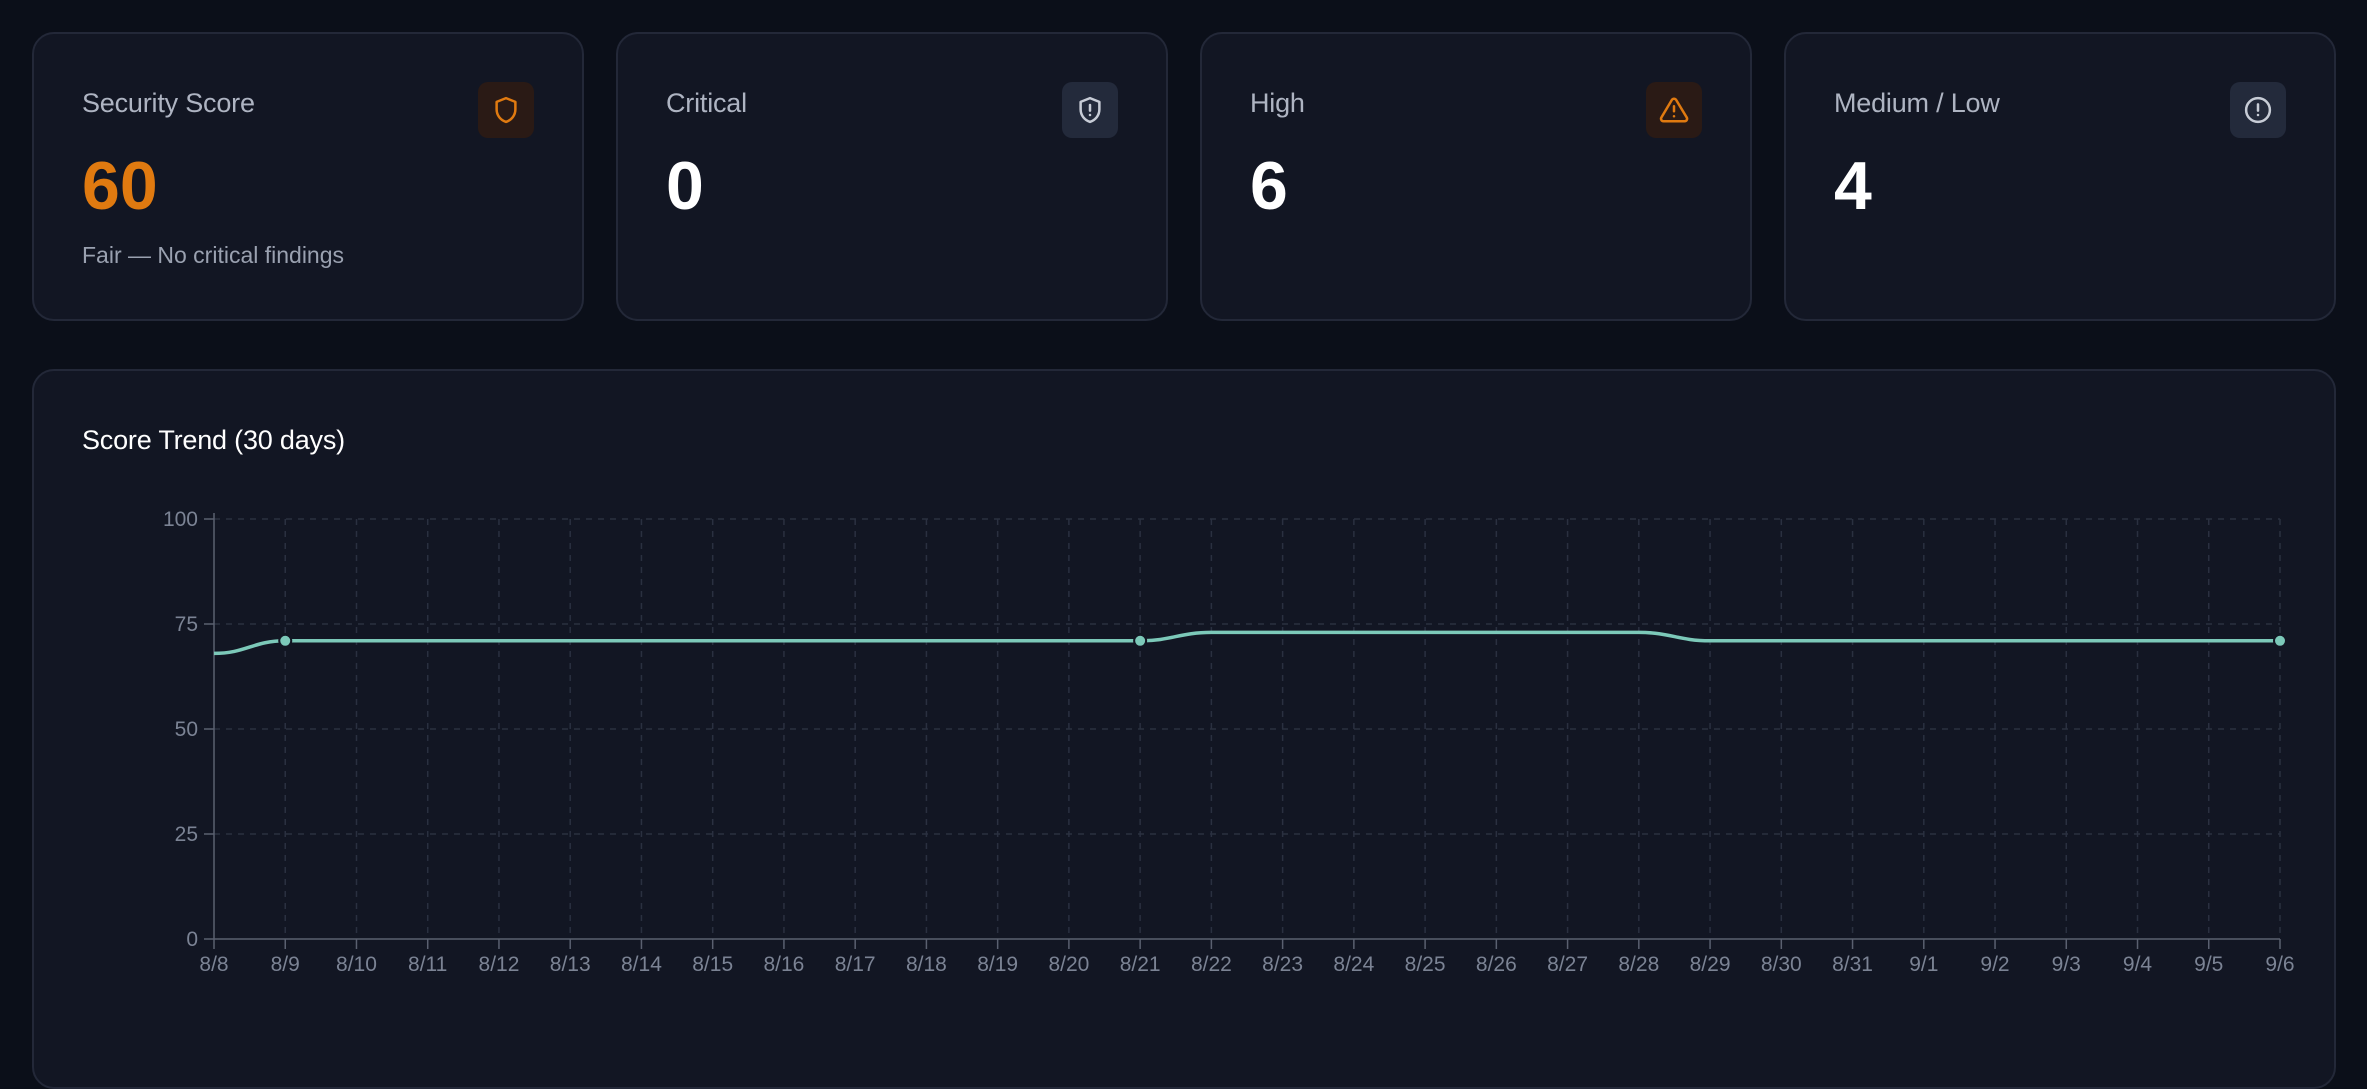 Image resolution: width=2367 pixels, height=1089 pixels. What do you see at coordinates (2279, 964) in the screenshot?
I see `x-tick-label: 9/6` at bounding box center [2279, 964].